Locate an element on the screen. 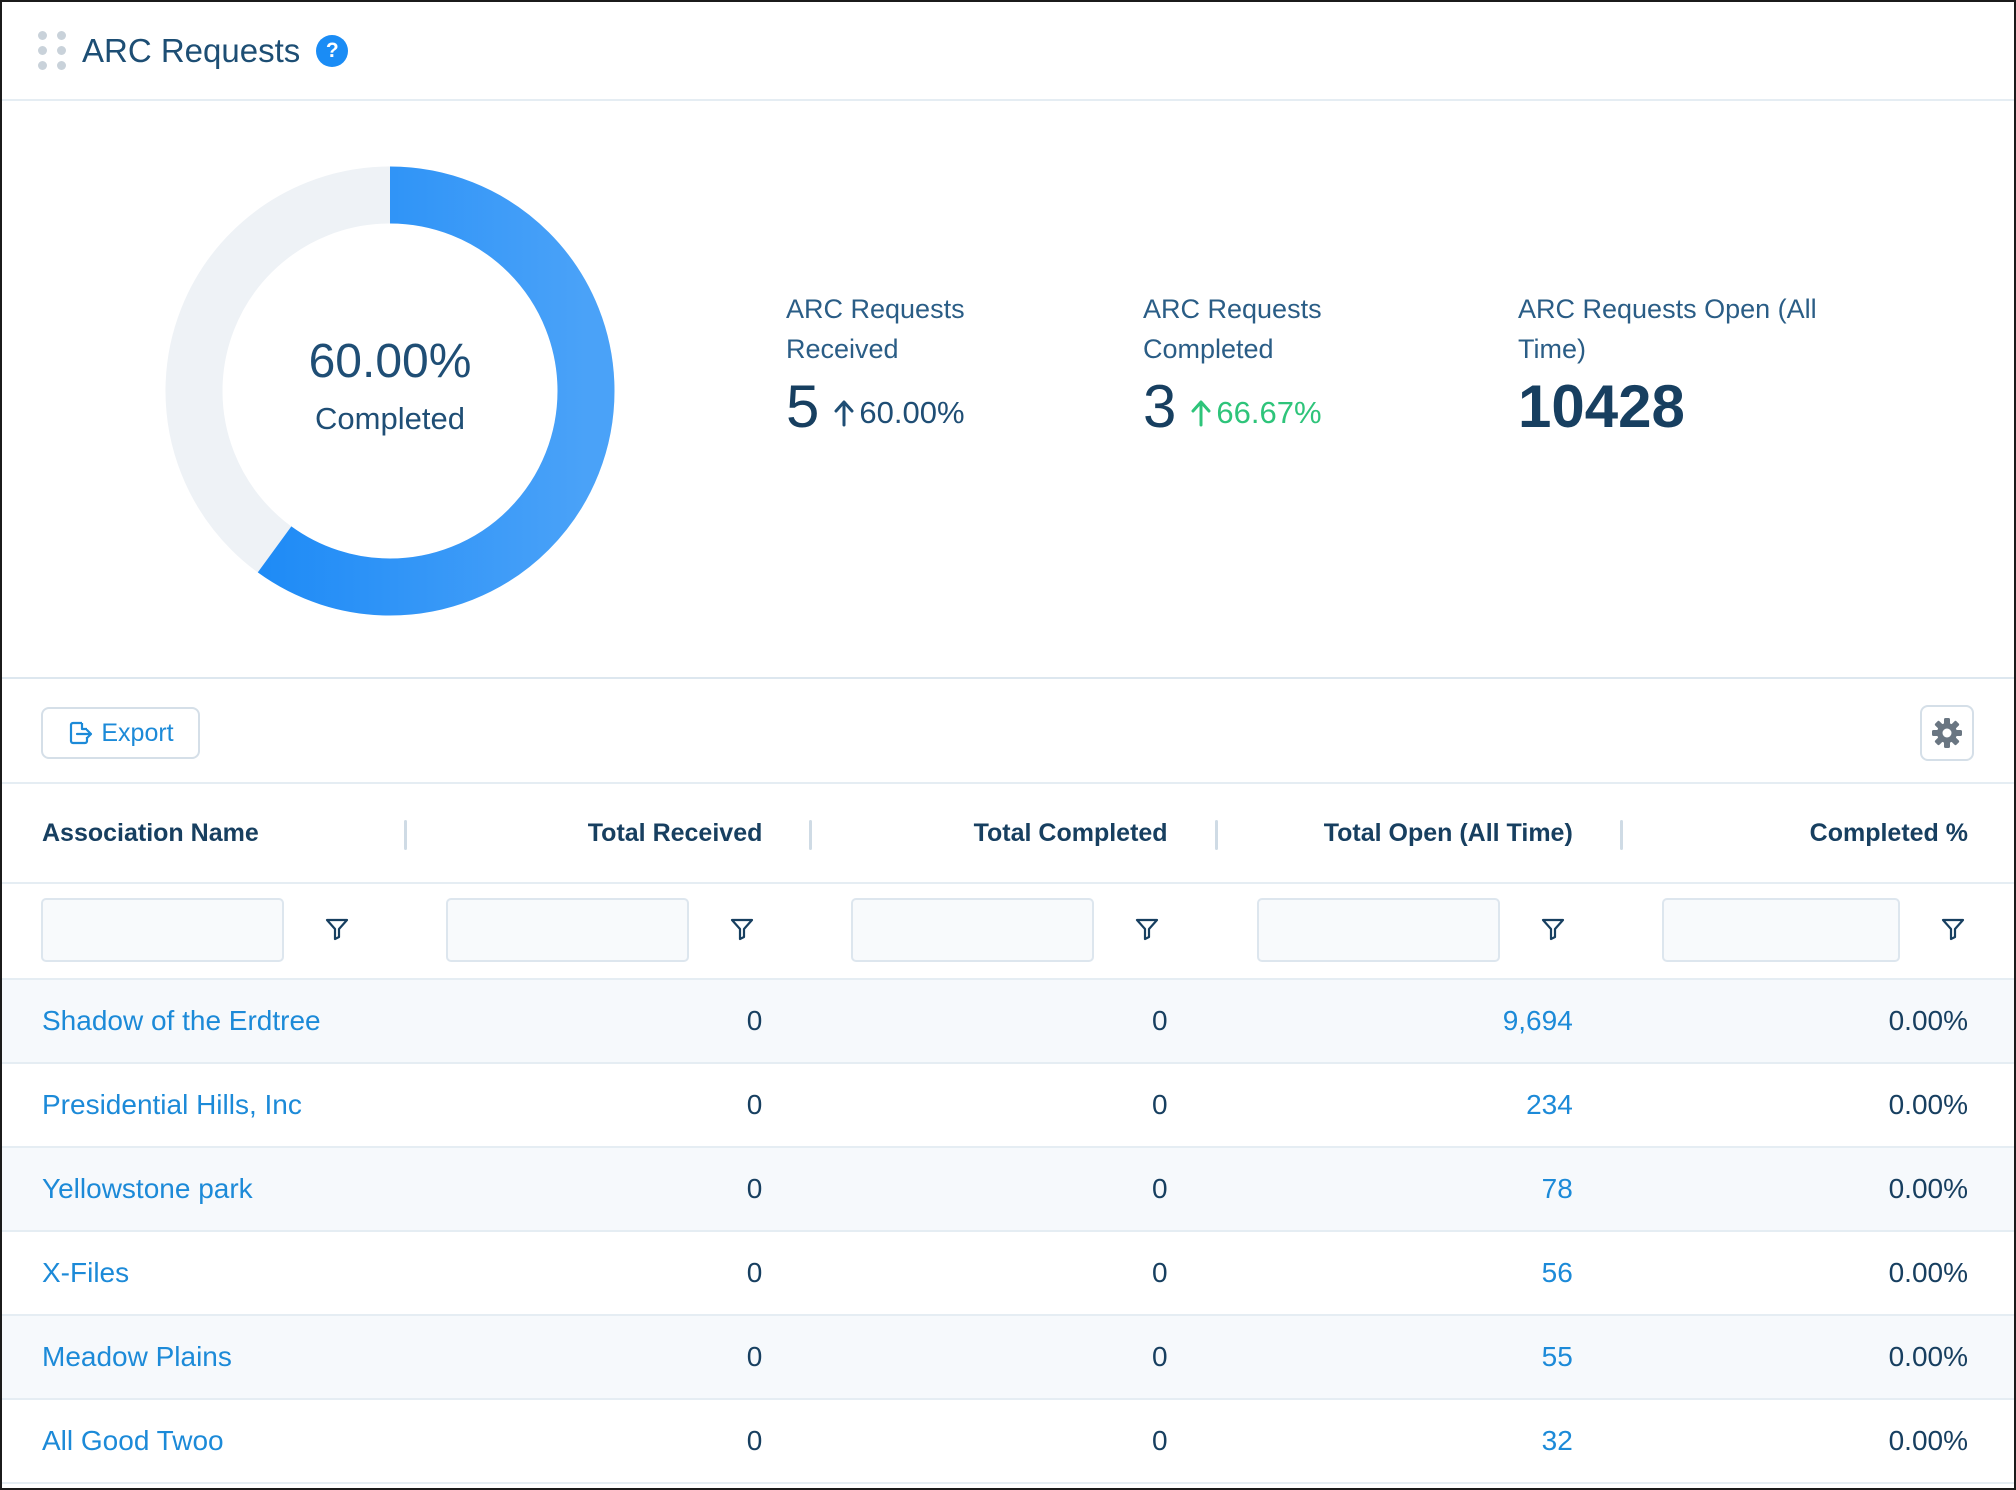 This screenshot has height=1490, width=2016. stat-label-line: Time) is located at coordinates (1552, 349).